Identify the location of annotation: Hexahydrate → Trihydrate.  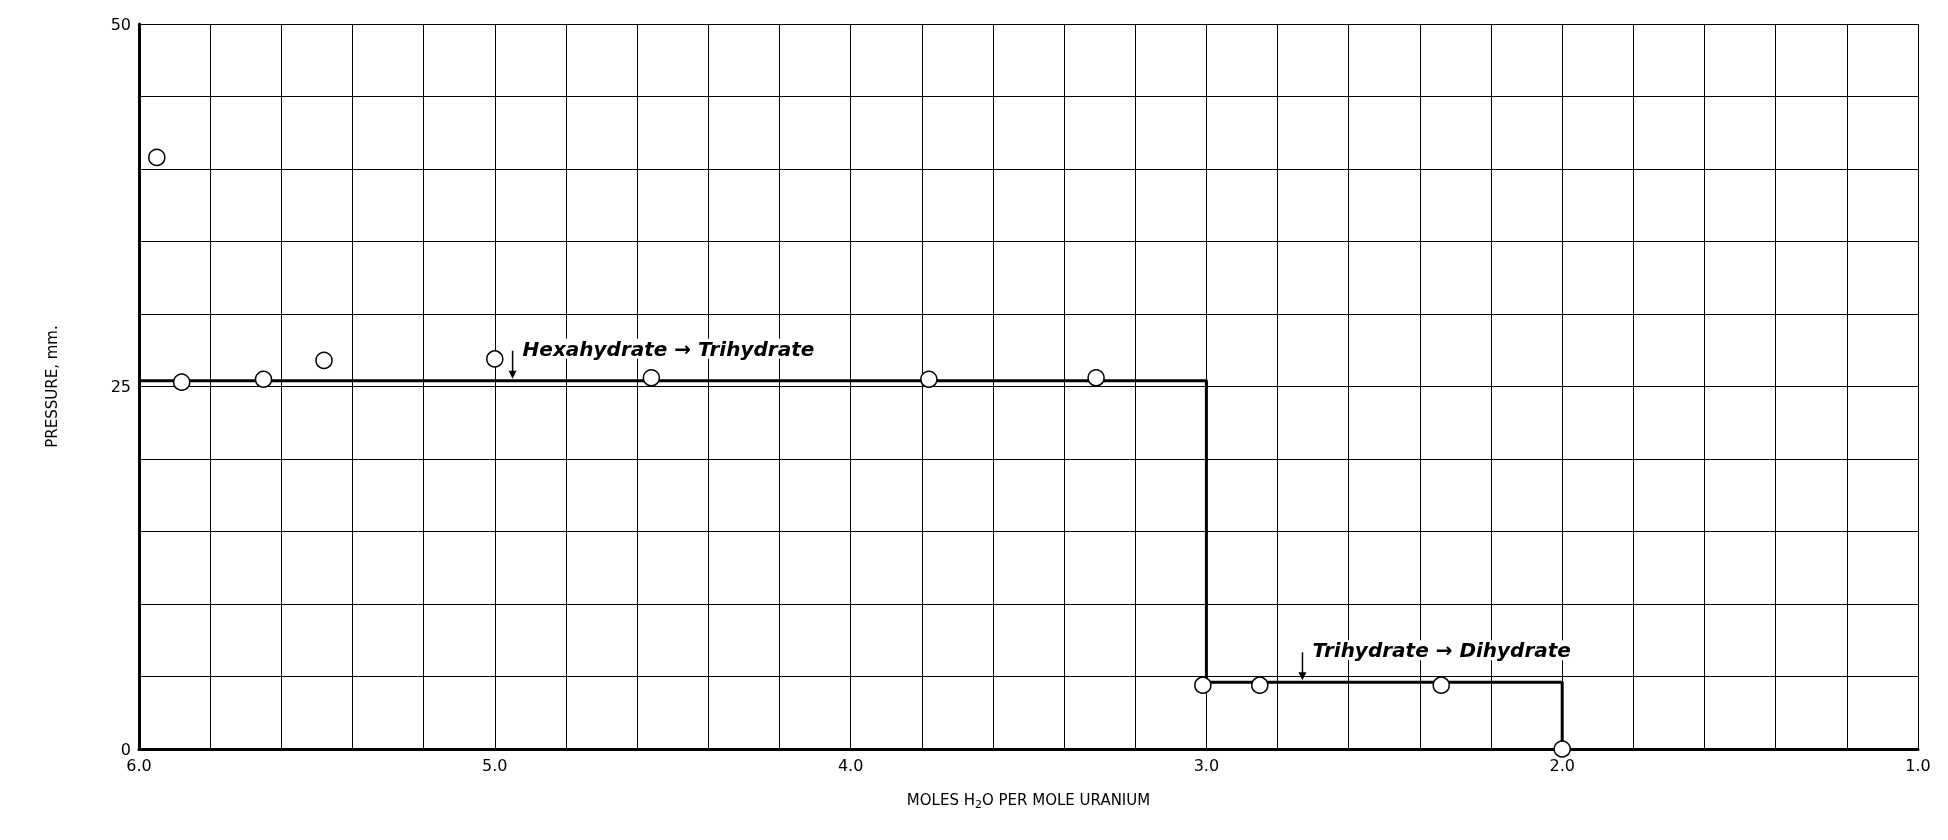
(668, 348).